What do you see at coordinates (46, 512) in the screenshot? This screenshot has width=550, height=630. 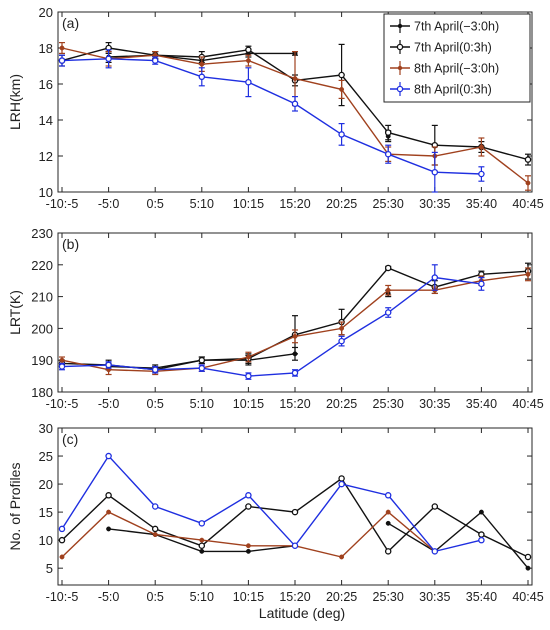 I see `y-tick-label: 15` at bounding box center [46, 512].